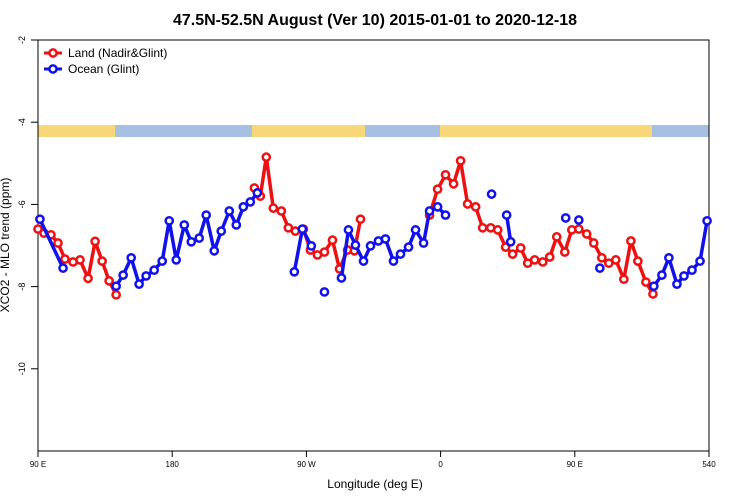 The height and width of the screenshot is (500, 750). What do you see at coordinates (575, 464) in the screenshot?
I see `x-tick-label: 90 E` at bounding box center [575, 464].